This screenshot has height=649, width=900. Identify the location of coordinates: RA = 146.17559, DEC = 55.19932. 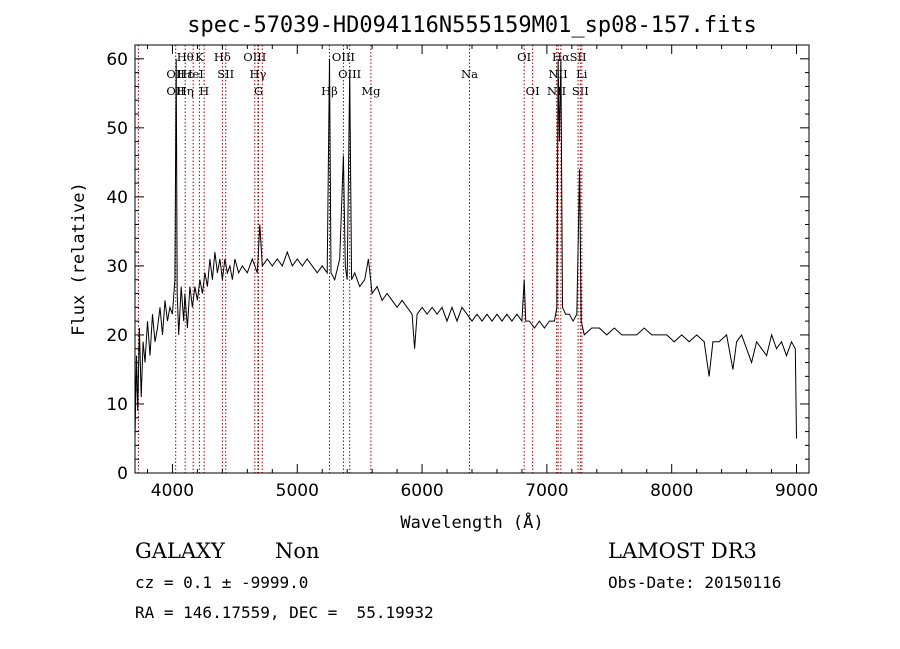
(284, 612).